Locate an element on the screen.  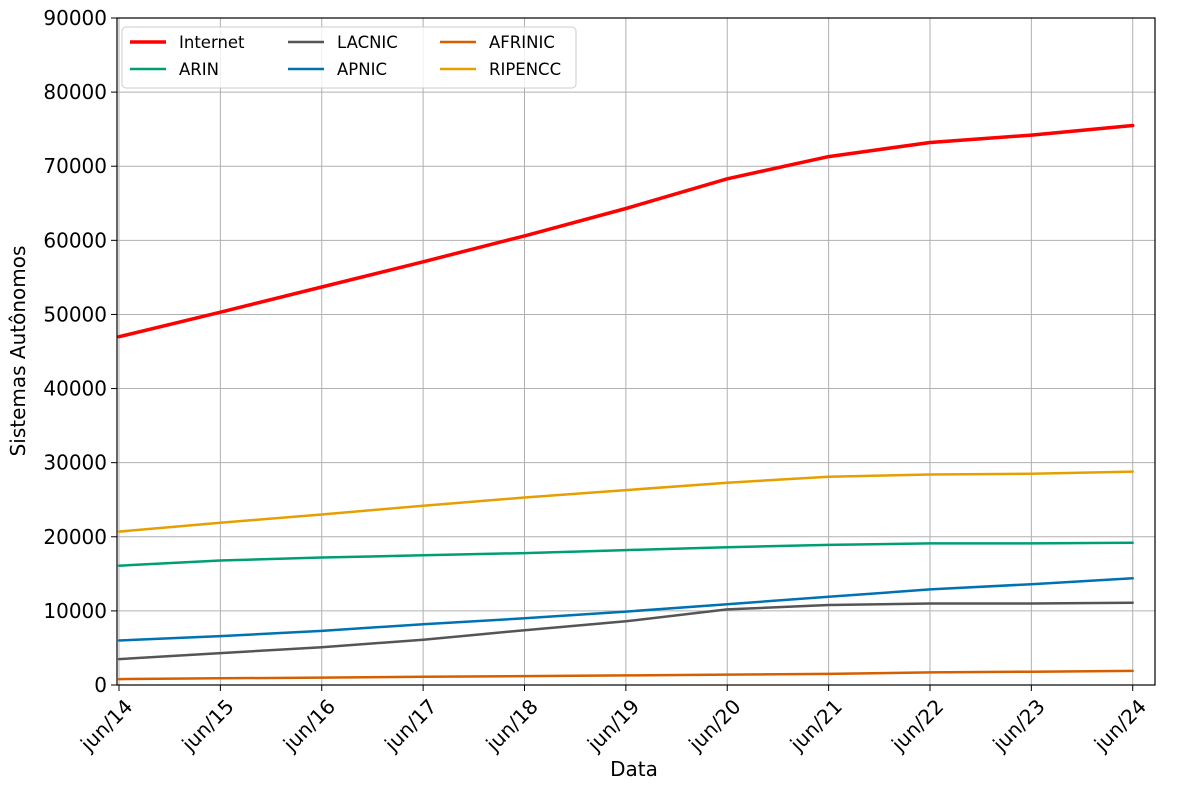
y-tick-label: 30000 is located at coordinates (75, 463).